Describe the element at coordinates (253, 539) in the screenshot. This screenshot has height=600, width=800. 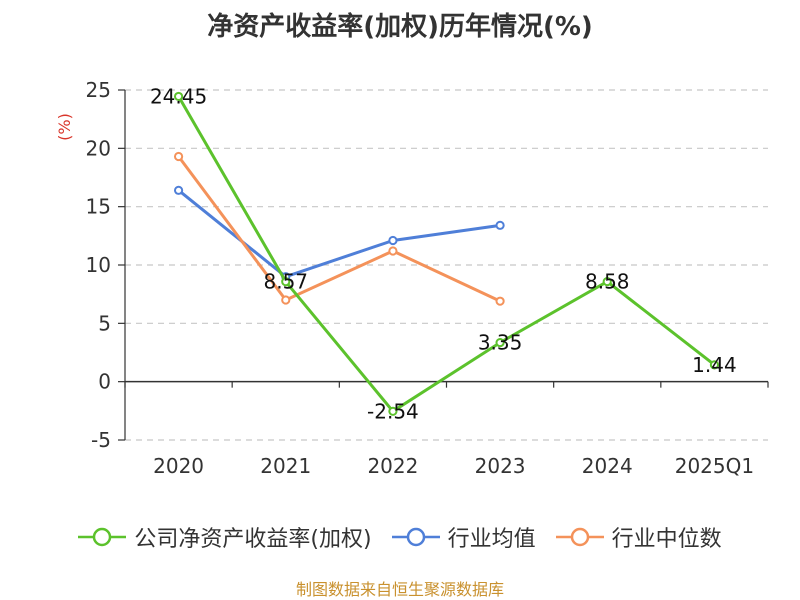
I see `legend-company-label: 公司净资产收益率(加权)` at that location.